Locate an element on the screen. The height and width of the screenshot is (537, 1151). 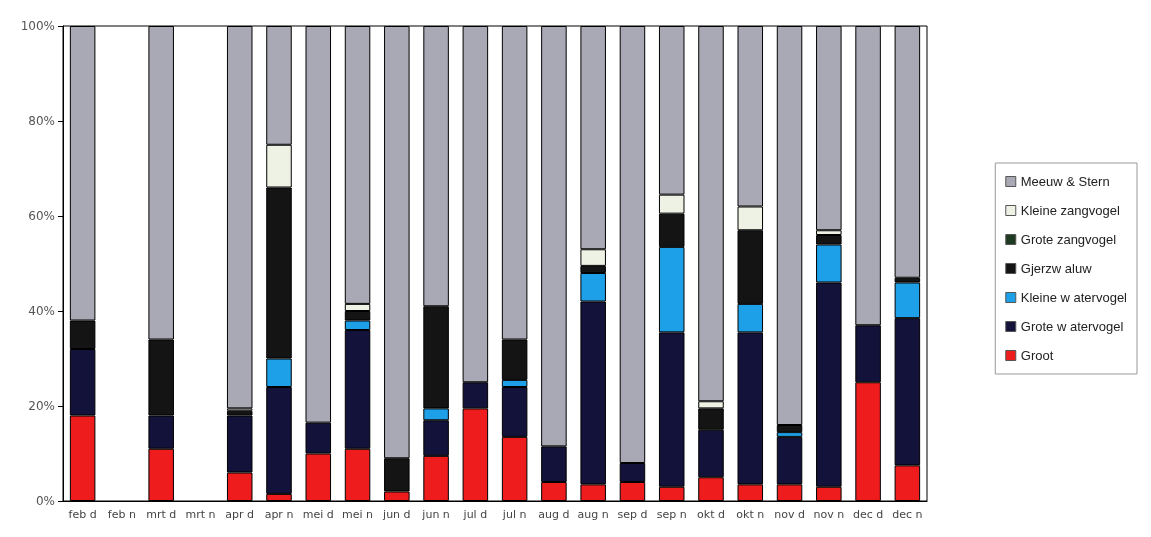
x-tick-label: sep n is located at coordinates (671, 514).